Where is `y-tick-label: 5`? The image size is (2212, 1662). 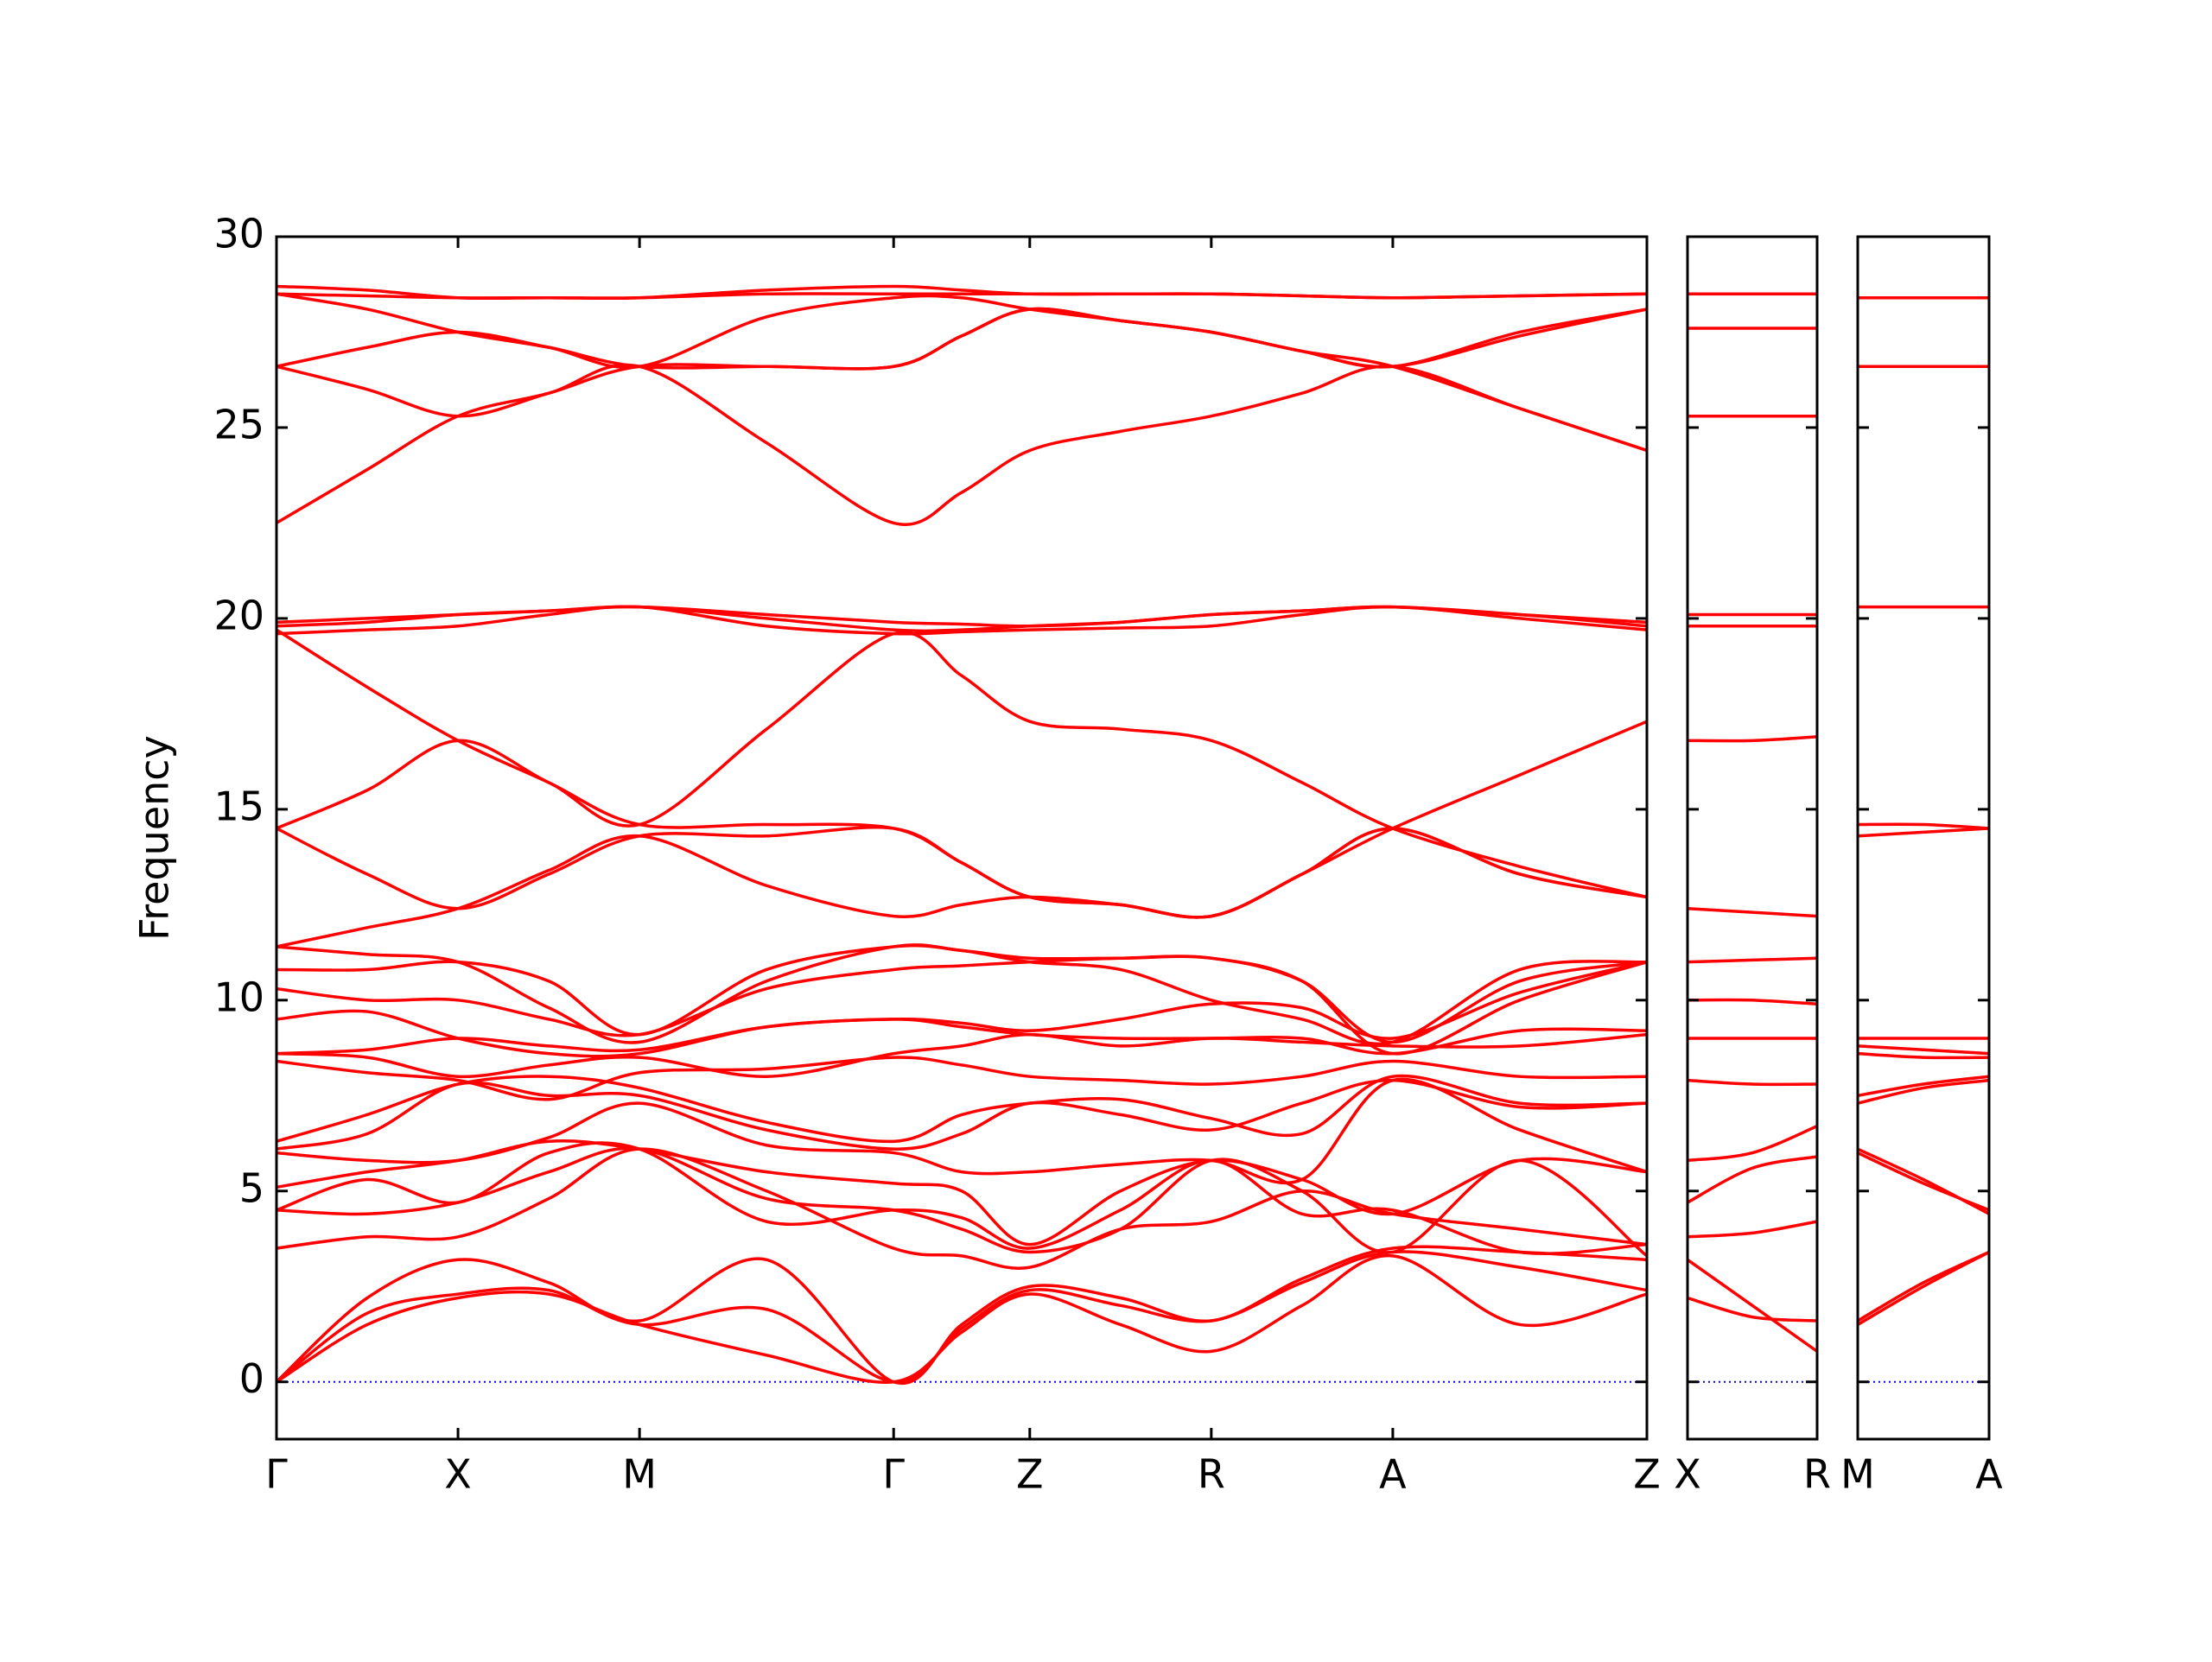 y-tick-label: 5 is located at coordinates (251, 1187).